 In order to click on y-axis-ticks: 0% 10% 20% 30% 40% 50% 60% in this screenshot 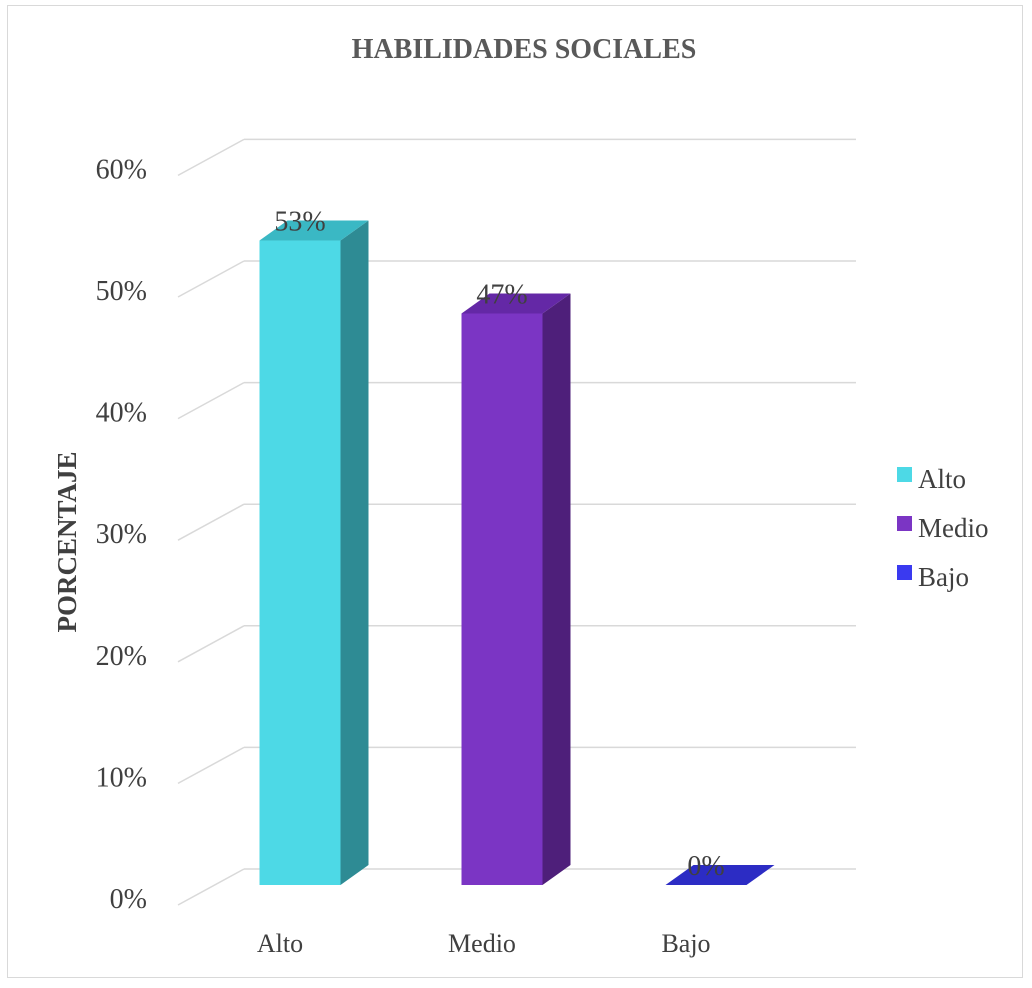, I will do `click(121, 534)`.